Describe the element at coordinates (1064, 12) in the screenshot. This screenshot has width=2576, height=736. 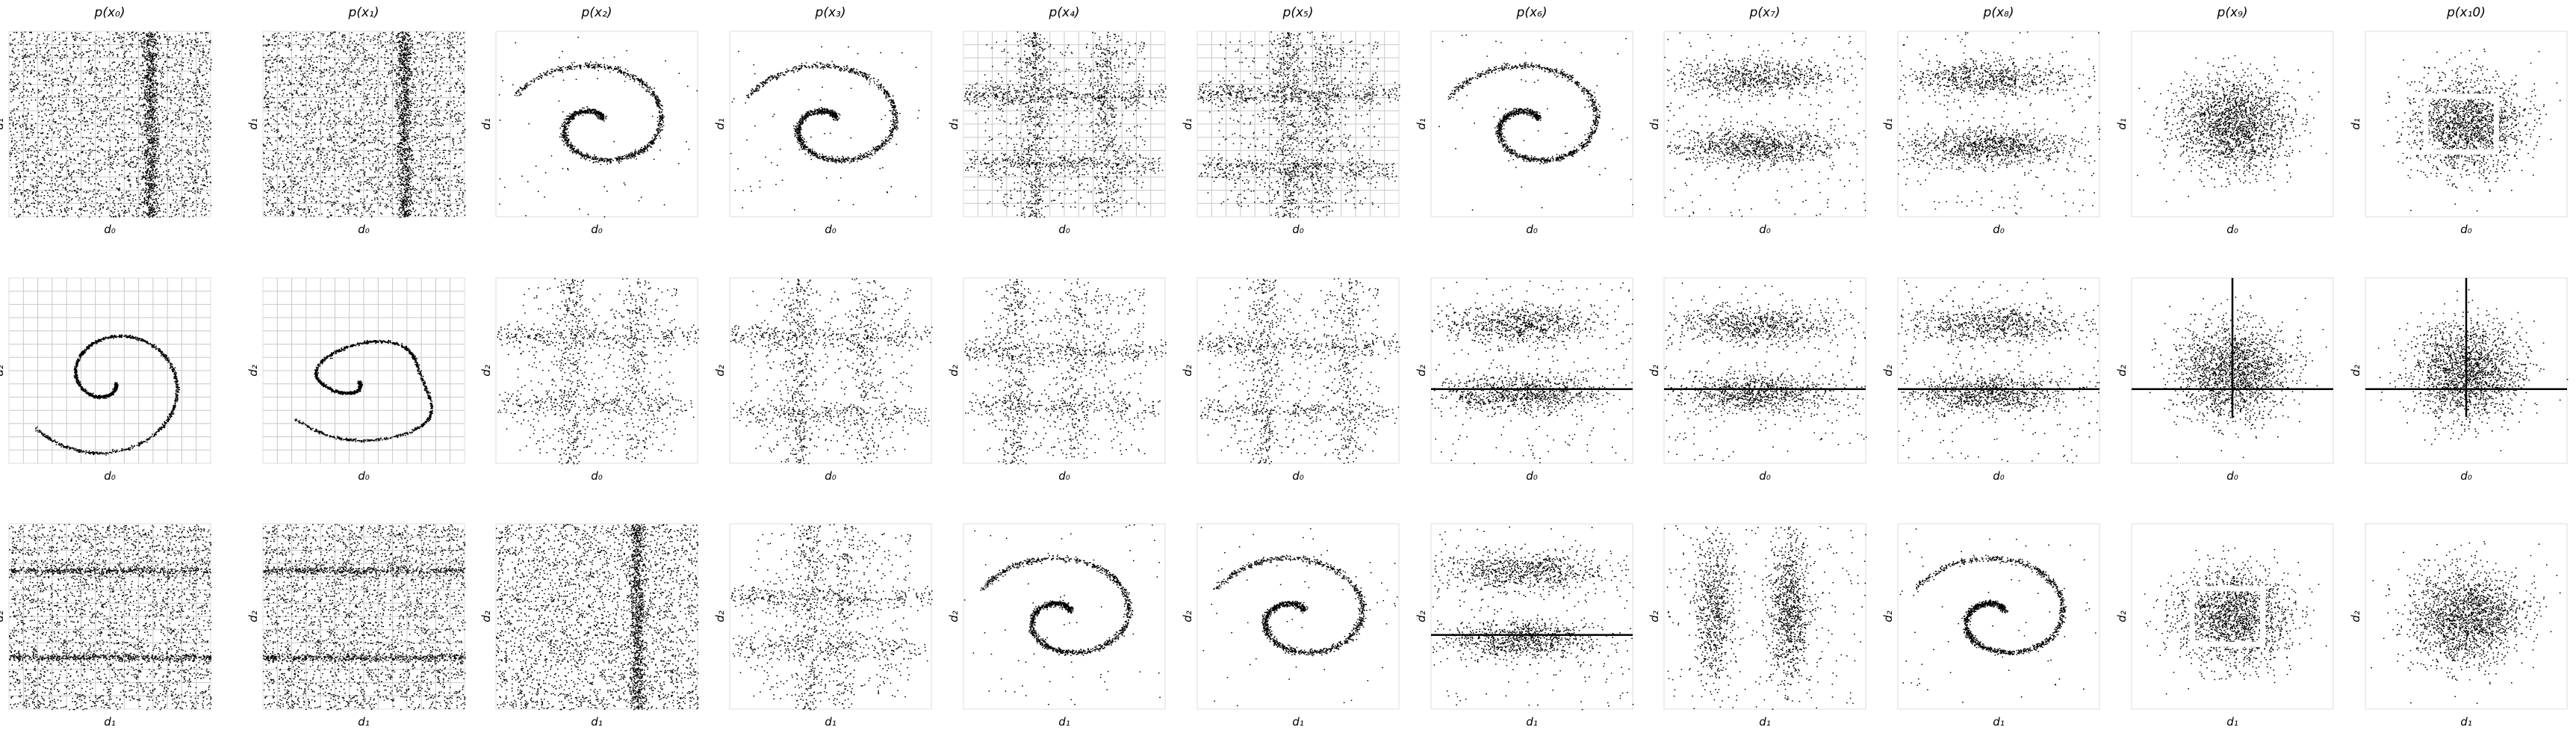
I see `column-title: p(x₄)` at that location.